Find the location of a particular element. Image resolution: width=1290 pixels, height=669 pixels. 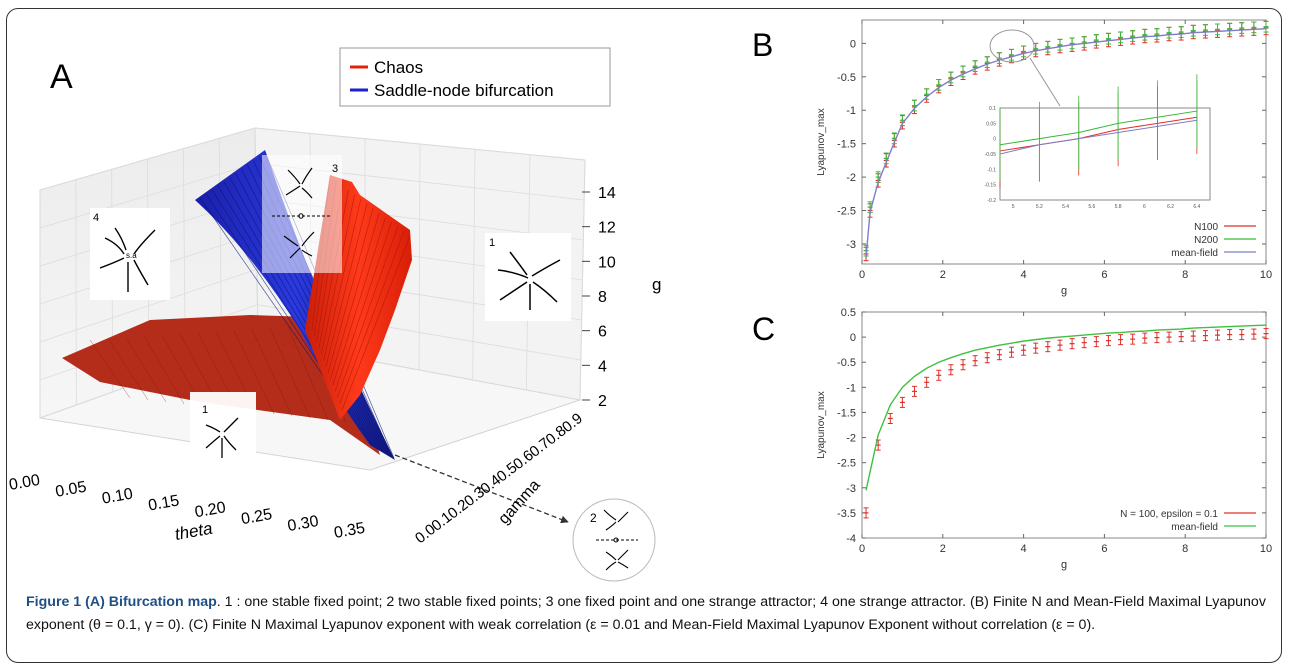

chaos-mesh is located at coordinates (361, 293).